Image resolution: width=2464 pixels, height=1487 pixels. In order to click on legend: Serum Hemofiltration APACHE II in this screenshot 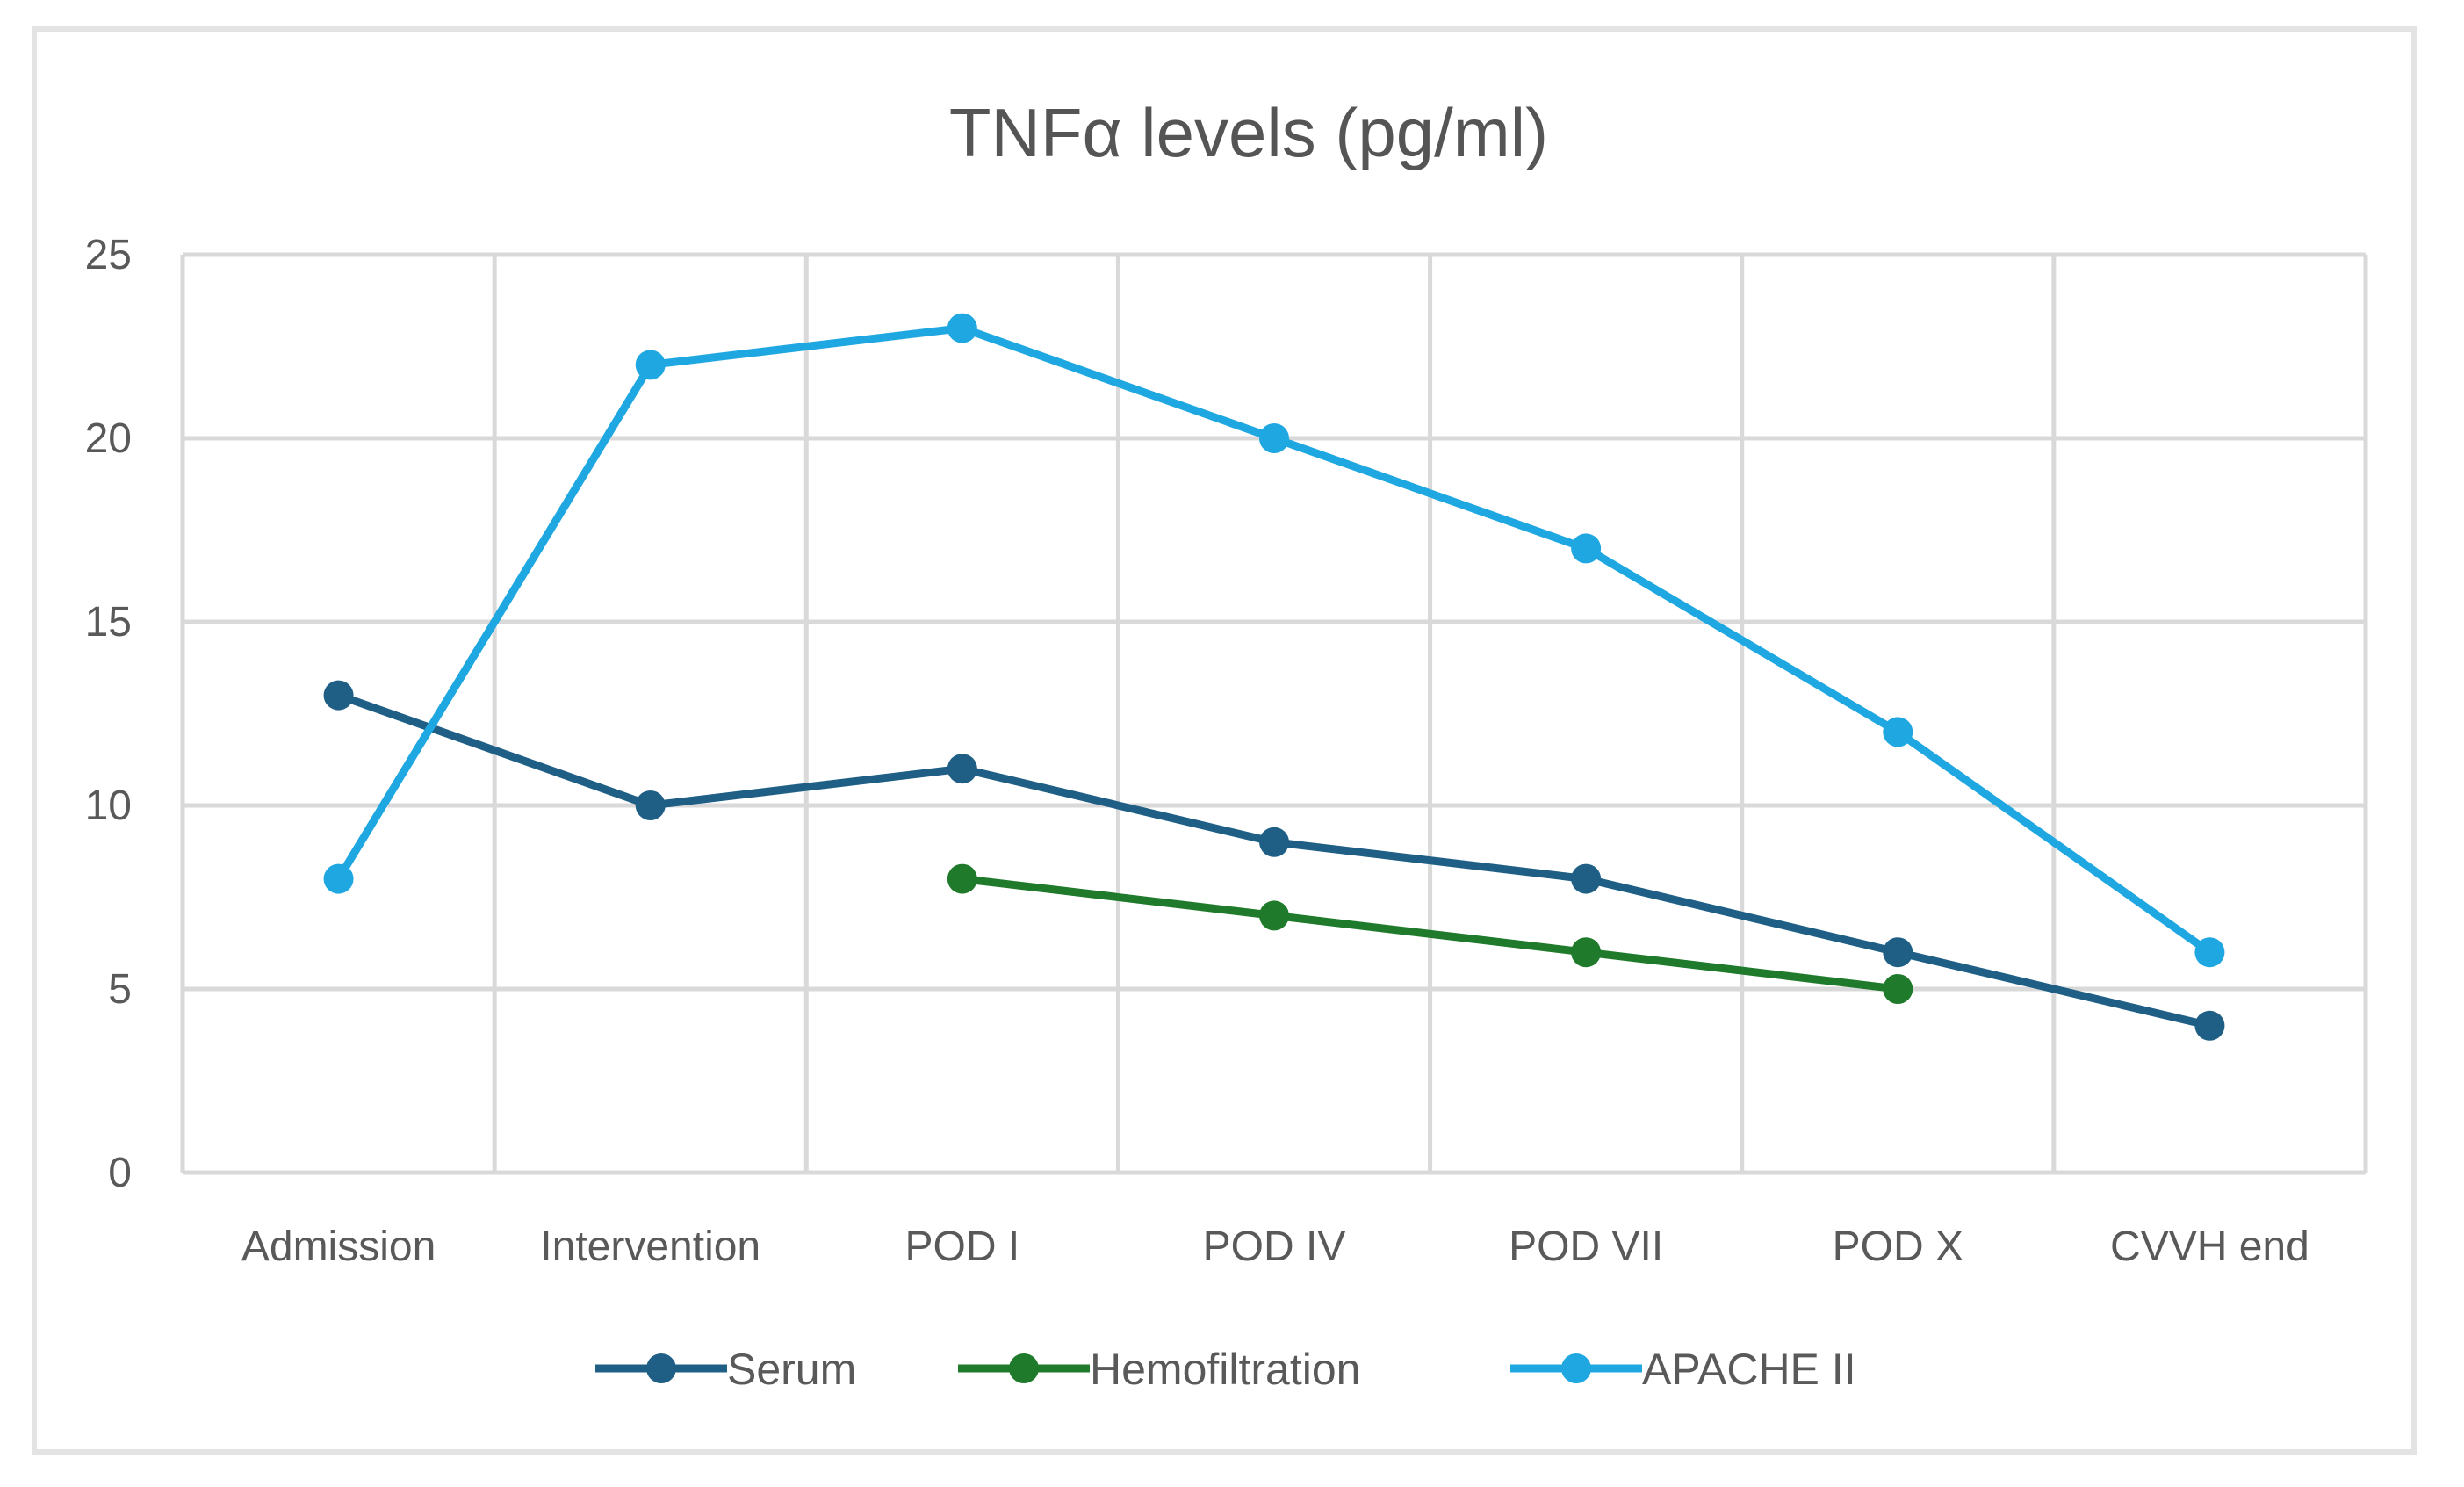, I will do `click(1225, 1369)`.